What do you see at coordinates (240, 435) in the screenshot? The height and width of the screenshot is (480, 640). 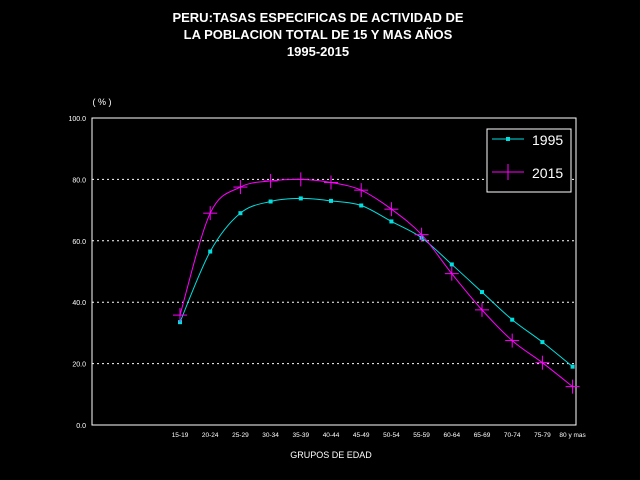 I see `x-tick-label-2: 25-29` at bounding box center [240, 435].